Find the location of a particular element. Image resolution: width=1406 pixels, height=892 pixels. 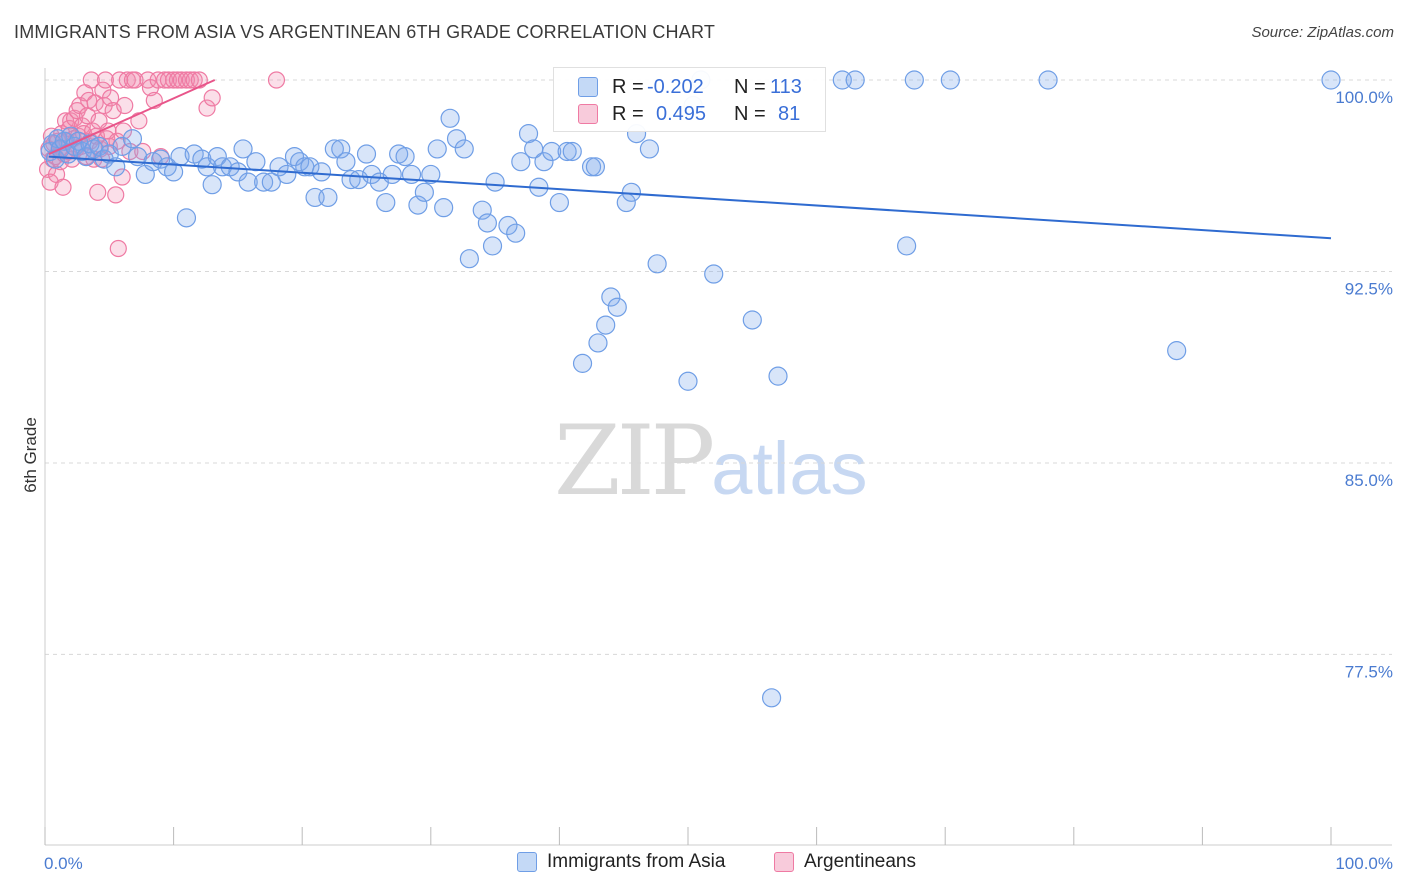

legend-row-argentineans: R = 0.495 N = 81 is located at coordinates (689, 114).